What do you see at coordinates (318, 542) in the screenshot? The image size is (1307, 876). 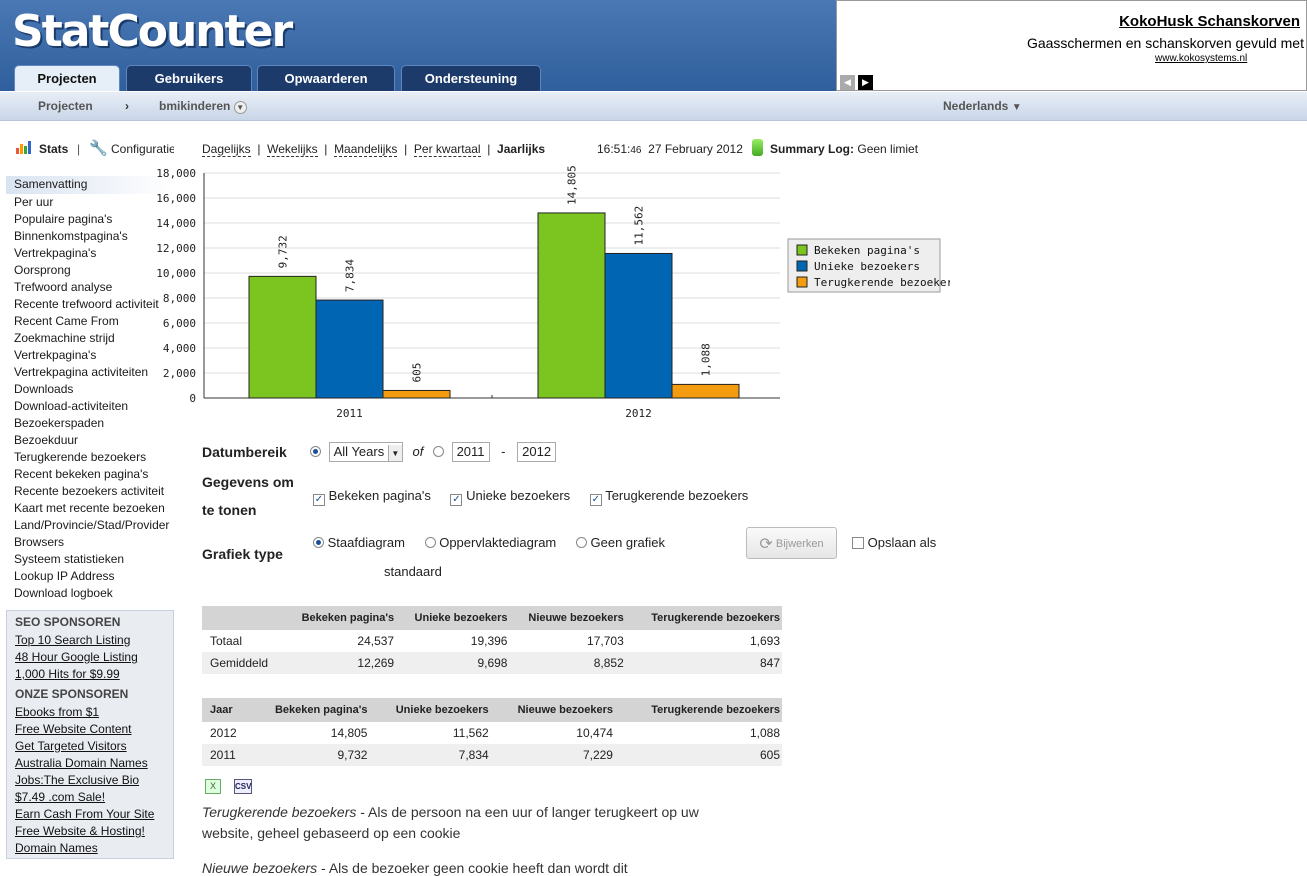 I see `bar-chart-radio` at bounding box center [318, 542].